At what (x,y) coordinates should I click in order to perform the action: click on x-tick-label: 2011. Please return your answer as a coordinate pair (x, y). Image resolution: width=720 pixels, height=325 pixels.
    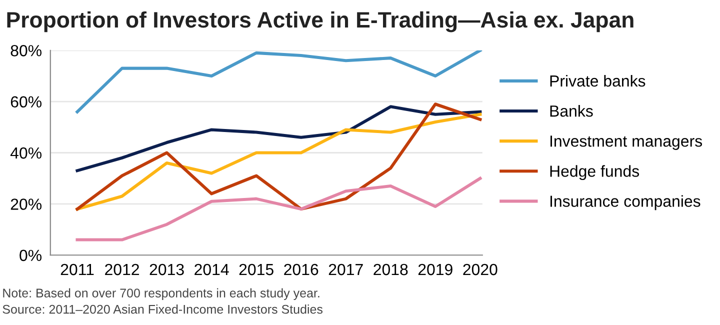
    Looking at the image, I should click on (77, 270).